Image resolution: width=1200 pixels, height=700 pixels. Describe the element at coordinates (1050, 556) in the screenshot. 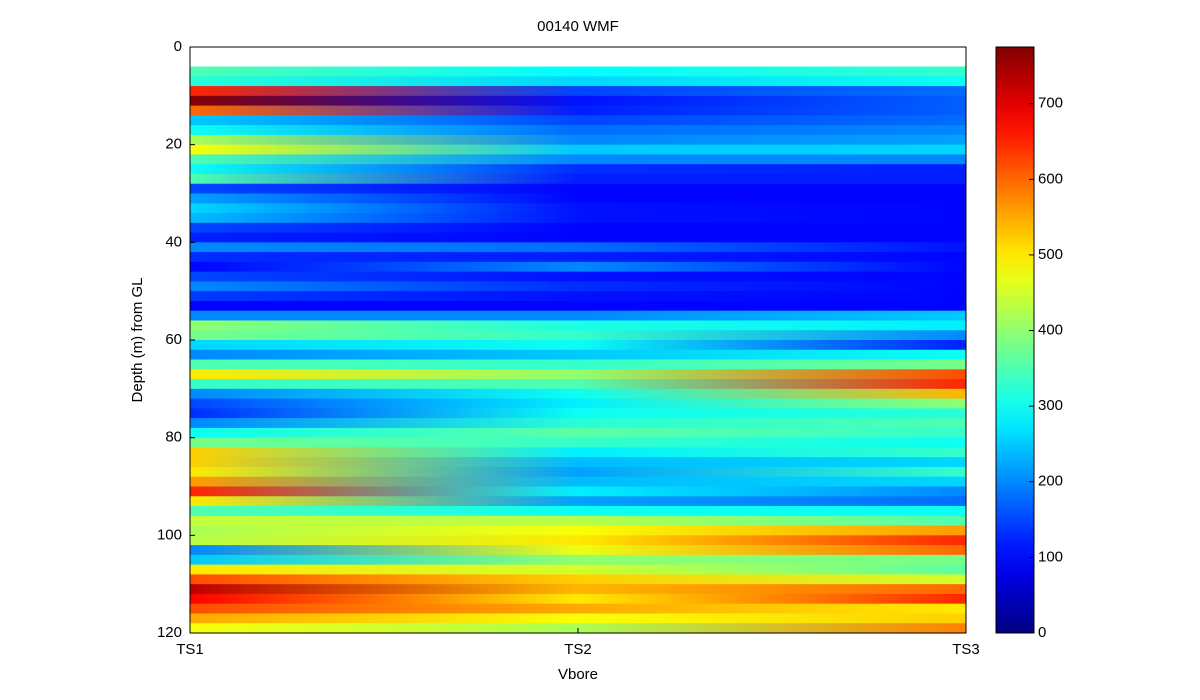

I see `colorbar-tick-label: 100` at that location.